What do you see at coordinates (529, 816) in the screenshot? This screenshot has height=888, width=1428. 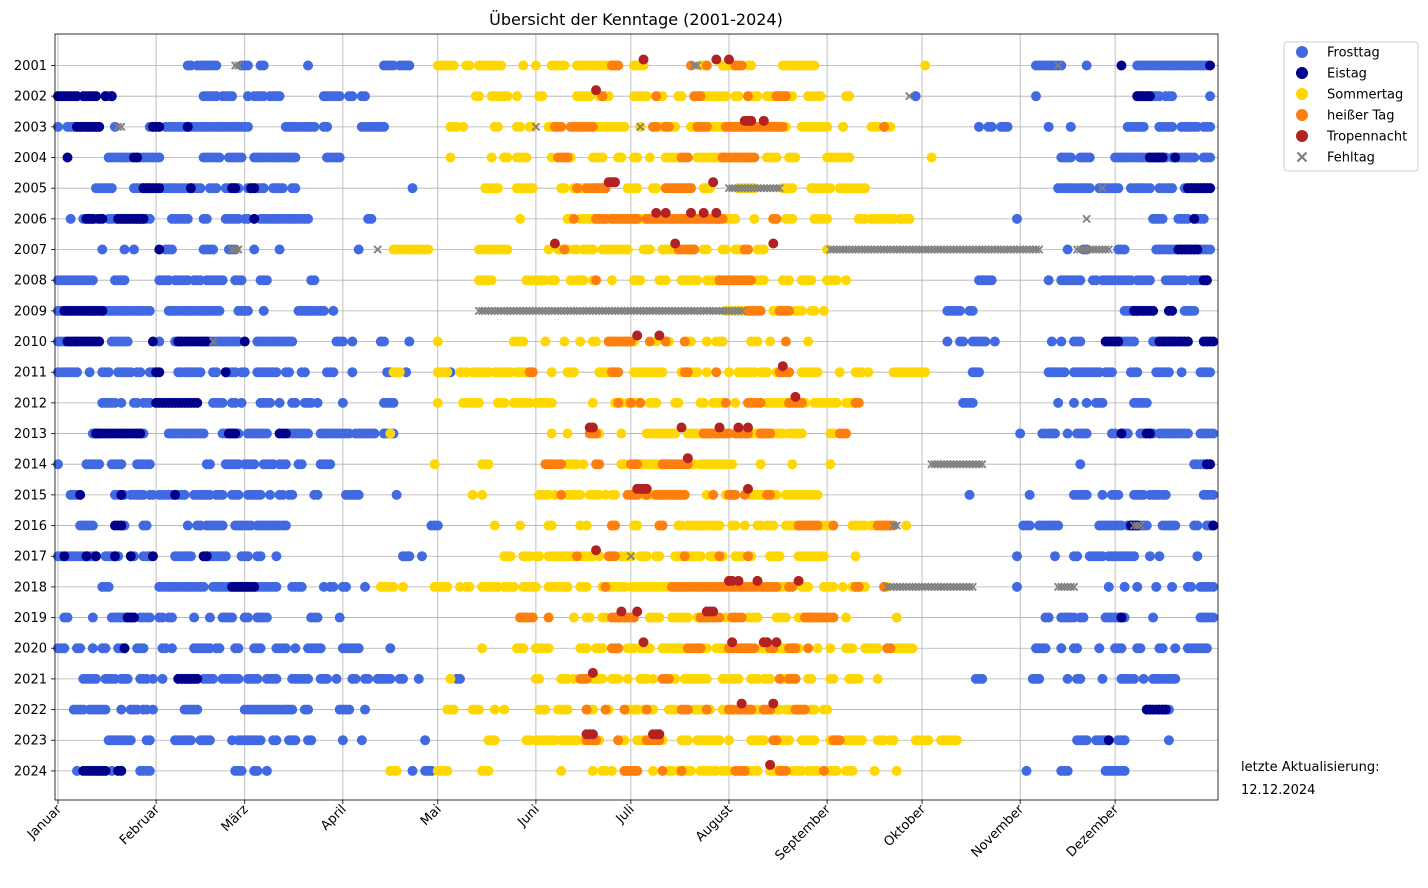 I see `xtick-label: Juni` at bounding box center [529, 816].